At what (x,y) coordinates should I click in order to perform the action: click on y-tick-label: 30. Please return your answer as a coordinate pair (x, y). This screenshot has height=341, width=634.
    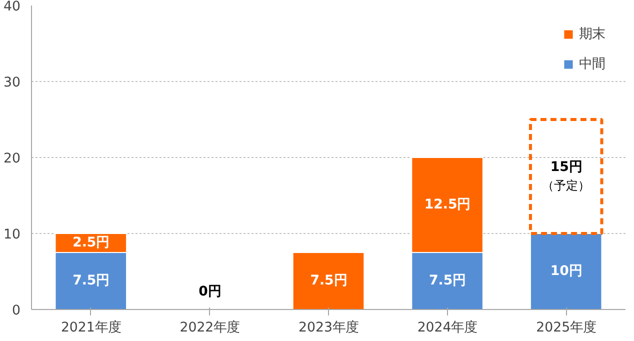
    Looking at the image, I should click on (12, 83).